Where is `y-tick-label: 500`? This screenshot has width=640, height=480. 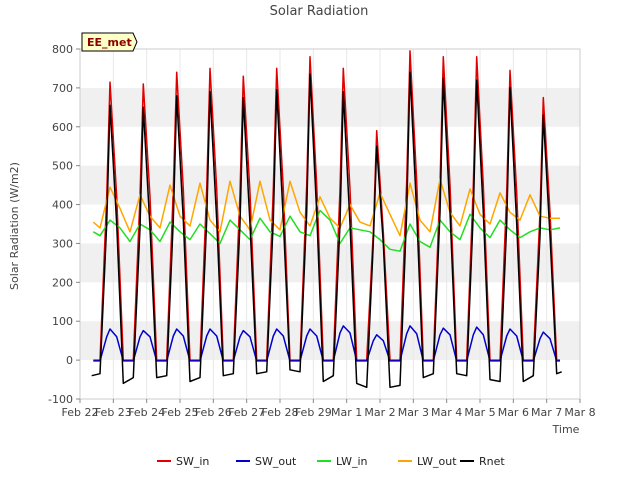 y-tick-label: 500 is located at coordinates (62, 166).